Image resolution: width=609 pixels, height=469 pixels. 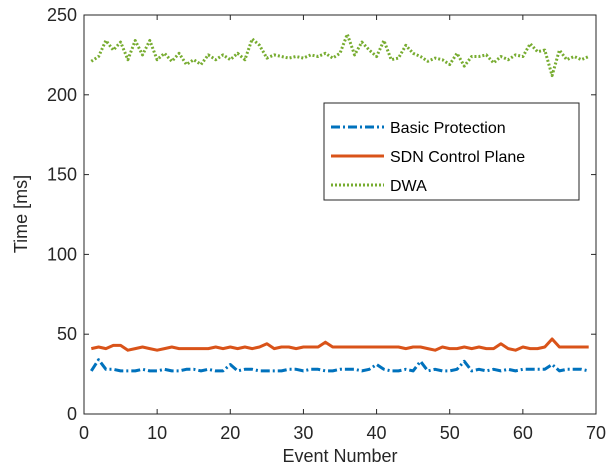 I want to click on y-tick-label: 150, so click(x=62, y=175).